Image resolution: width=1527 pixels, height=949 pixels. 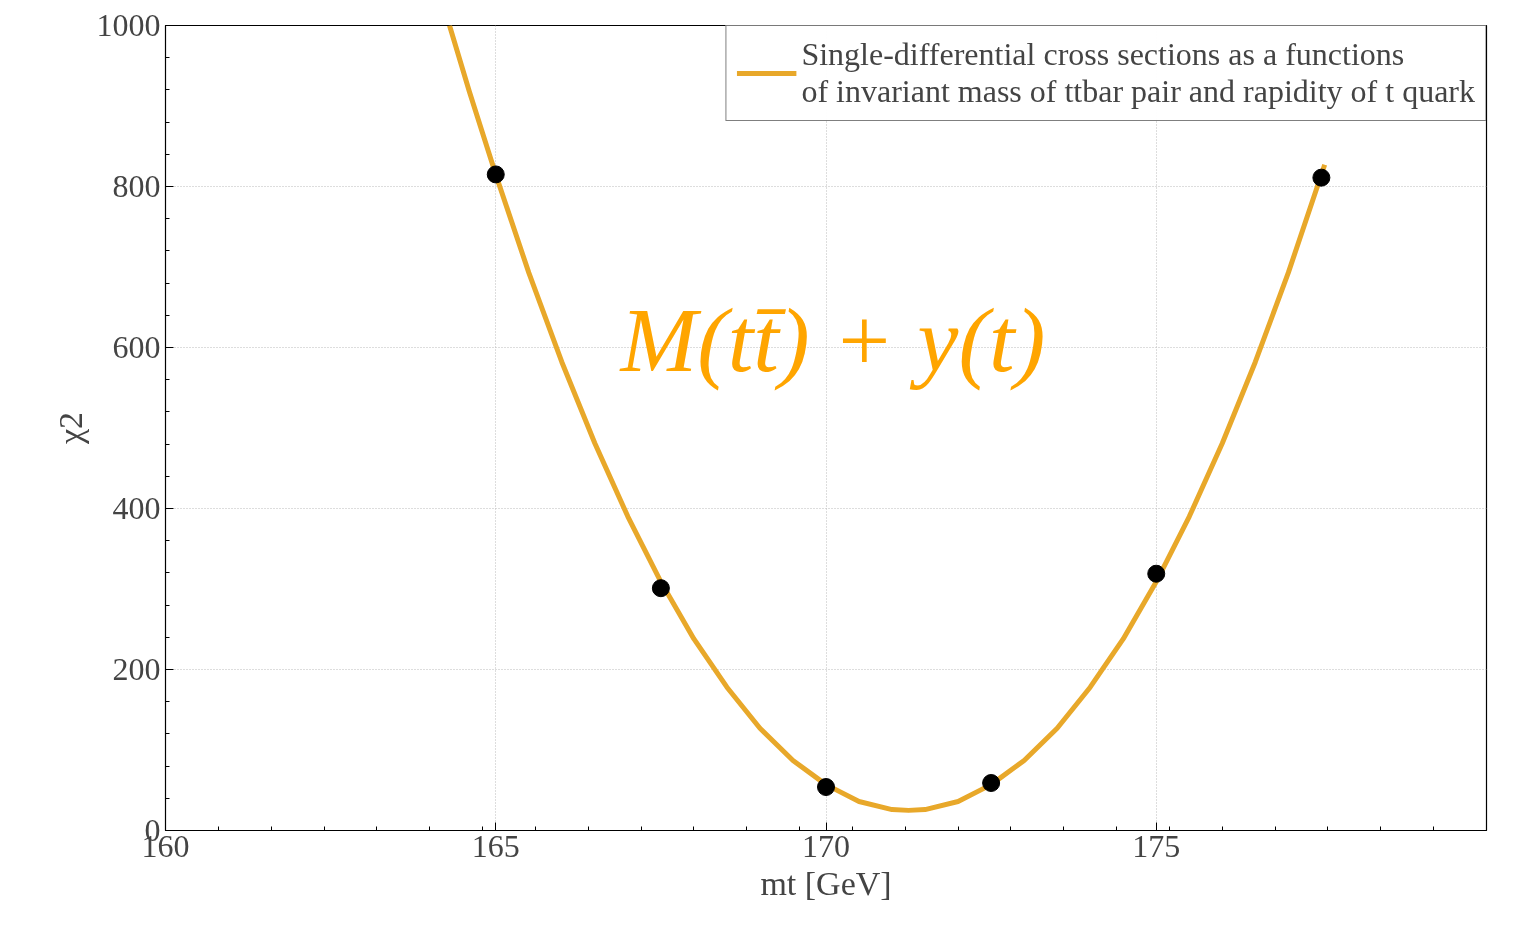 What do you see at coordinates (70, 428) in the screenshot?
I see `y-axis-title: χ2` at bounding box center [70, 428].